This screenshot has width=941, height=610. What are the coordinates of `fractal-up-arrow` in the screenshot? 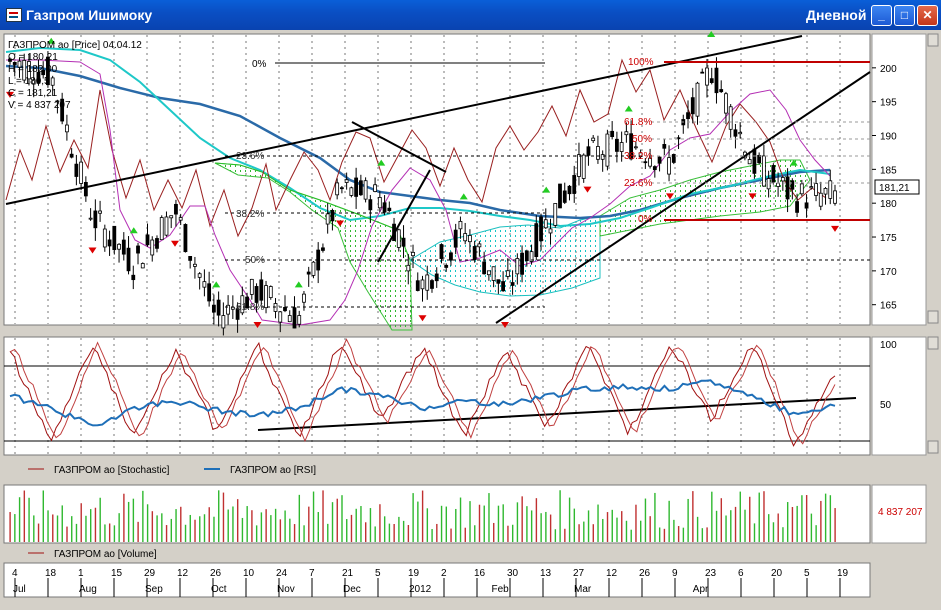 It's located at (133, 230).